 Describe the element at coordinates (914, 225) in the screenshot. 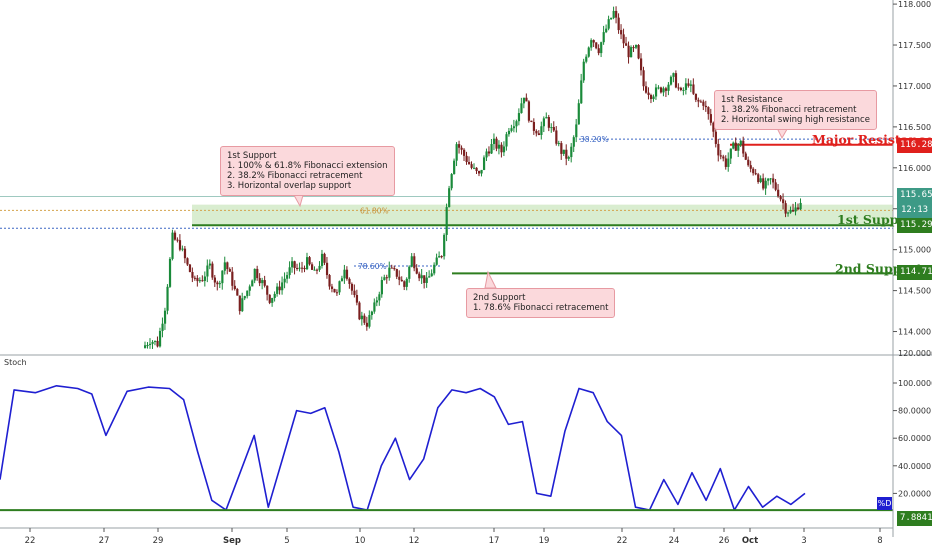

I see `first-support-price-tag: 115.299` at that location.